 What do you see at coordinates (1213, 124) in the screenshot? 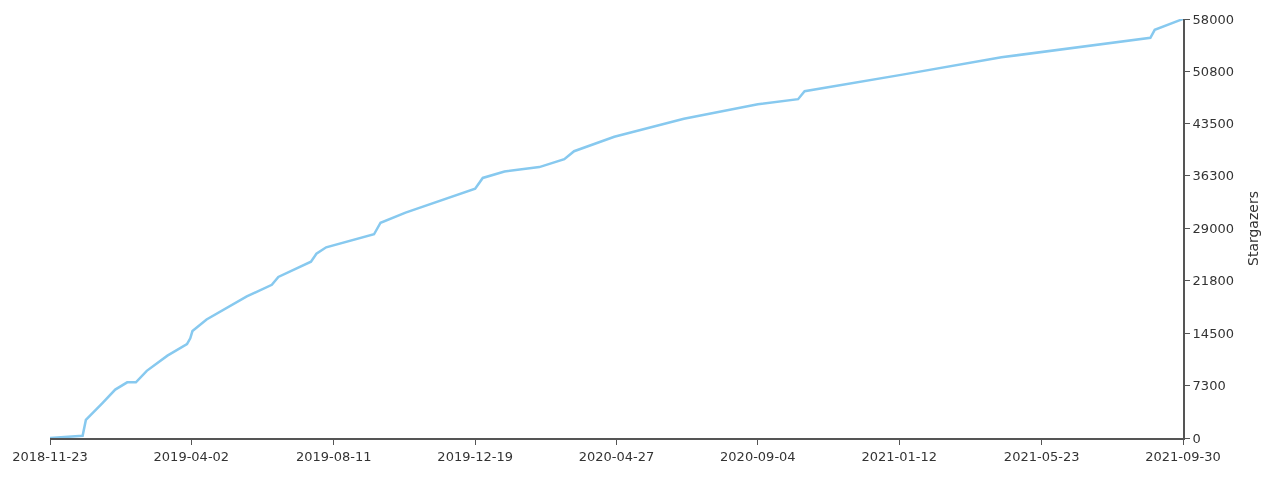
I see `y-tick-label: 43500` at bounding box center [1213, 124].